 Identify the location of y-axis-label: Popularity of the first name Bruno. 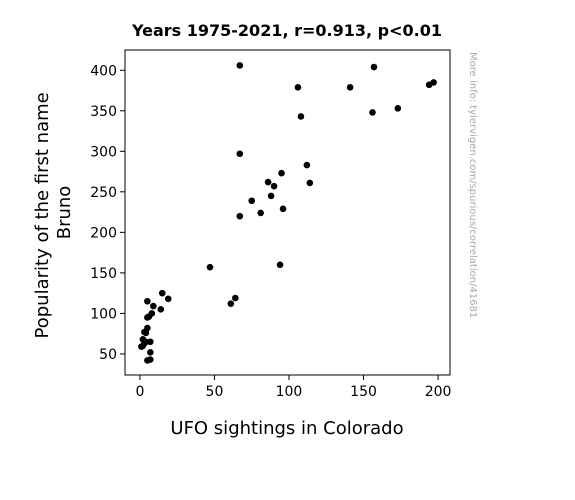
(53, 213).